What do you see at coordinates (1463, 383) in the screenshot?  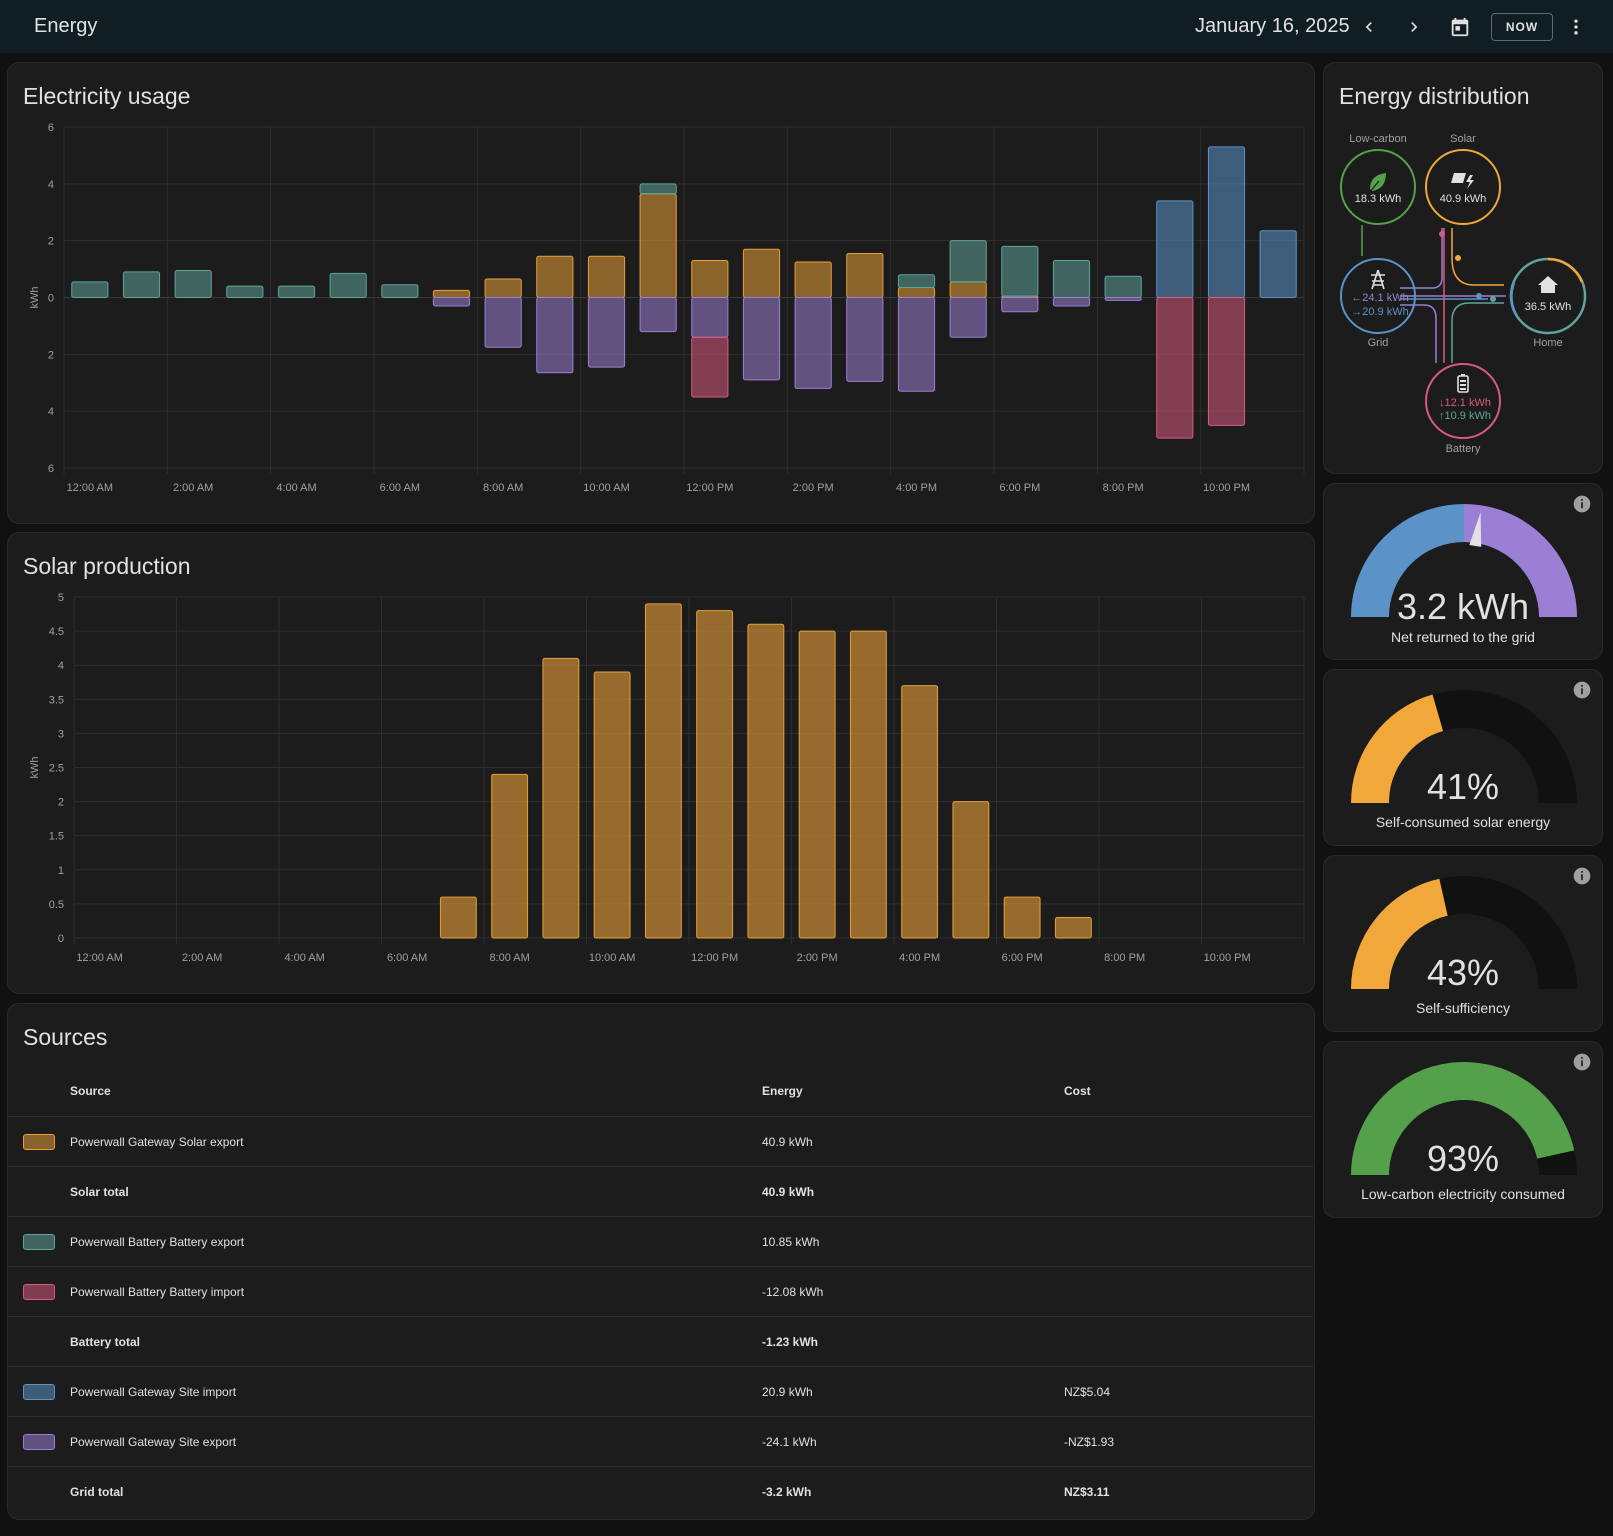 I see `battery-icon` at bounding box center [1463, 383].